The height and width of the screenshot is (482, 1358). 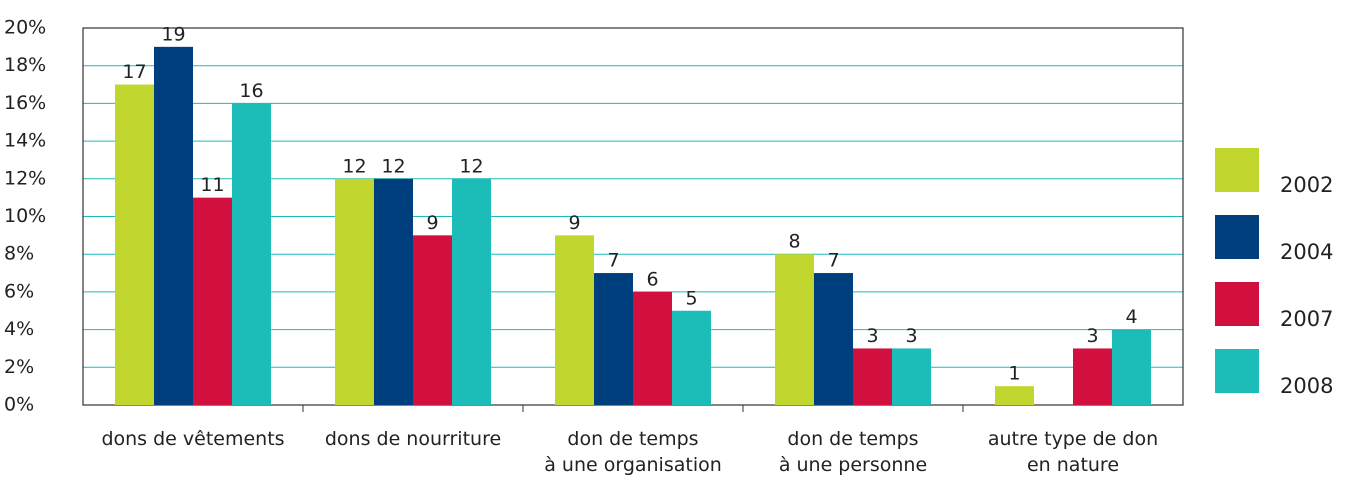 What do you see at coordinates (25, 216) in the screenshot?
I see `y-tick-label: 10%` at bounding box center [25, 216].